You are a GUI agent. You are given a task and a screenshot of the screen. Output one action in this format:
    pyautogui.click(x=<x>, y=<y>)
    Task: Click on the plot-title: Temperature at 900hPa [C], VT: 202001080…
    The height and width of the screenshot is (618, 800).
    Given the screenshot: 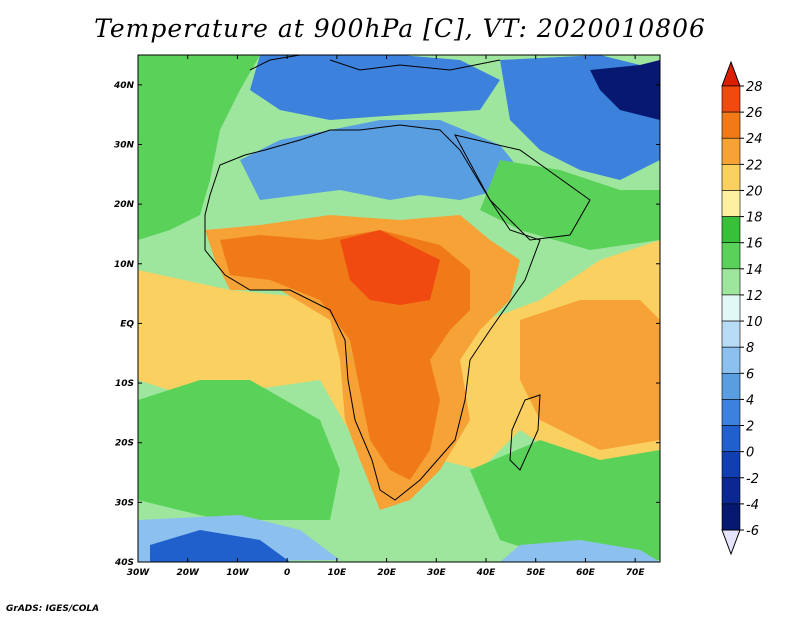 What is the action you would take?
    pyautogui.click(x=400, y=28)
    